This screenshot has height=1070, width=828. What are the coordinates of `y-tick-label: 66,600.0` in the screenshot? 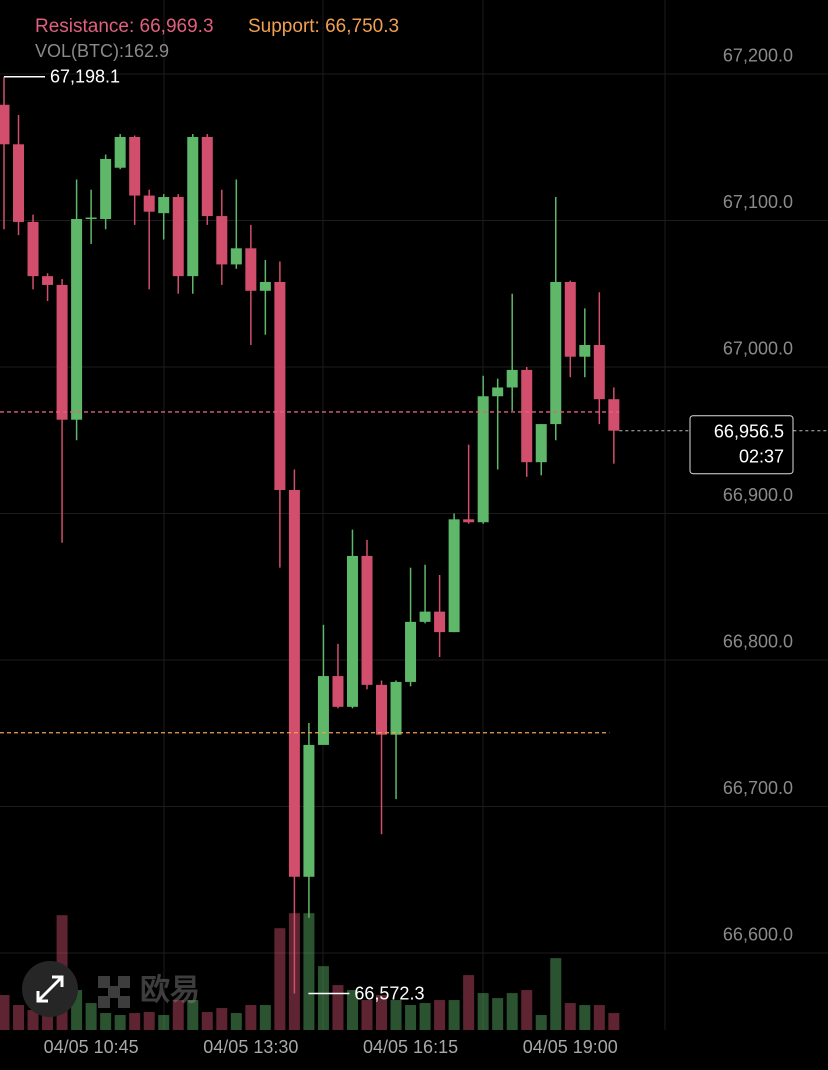 It's located at (758, 935).